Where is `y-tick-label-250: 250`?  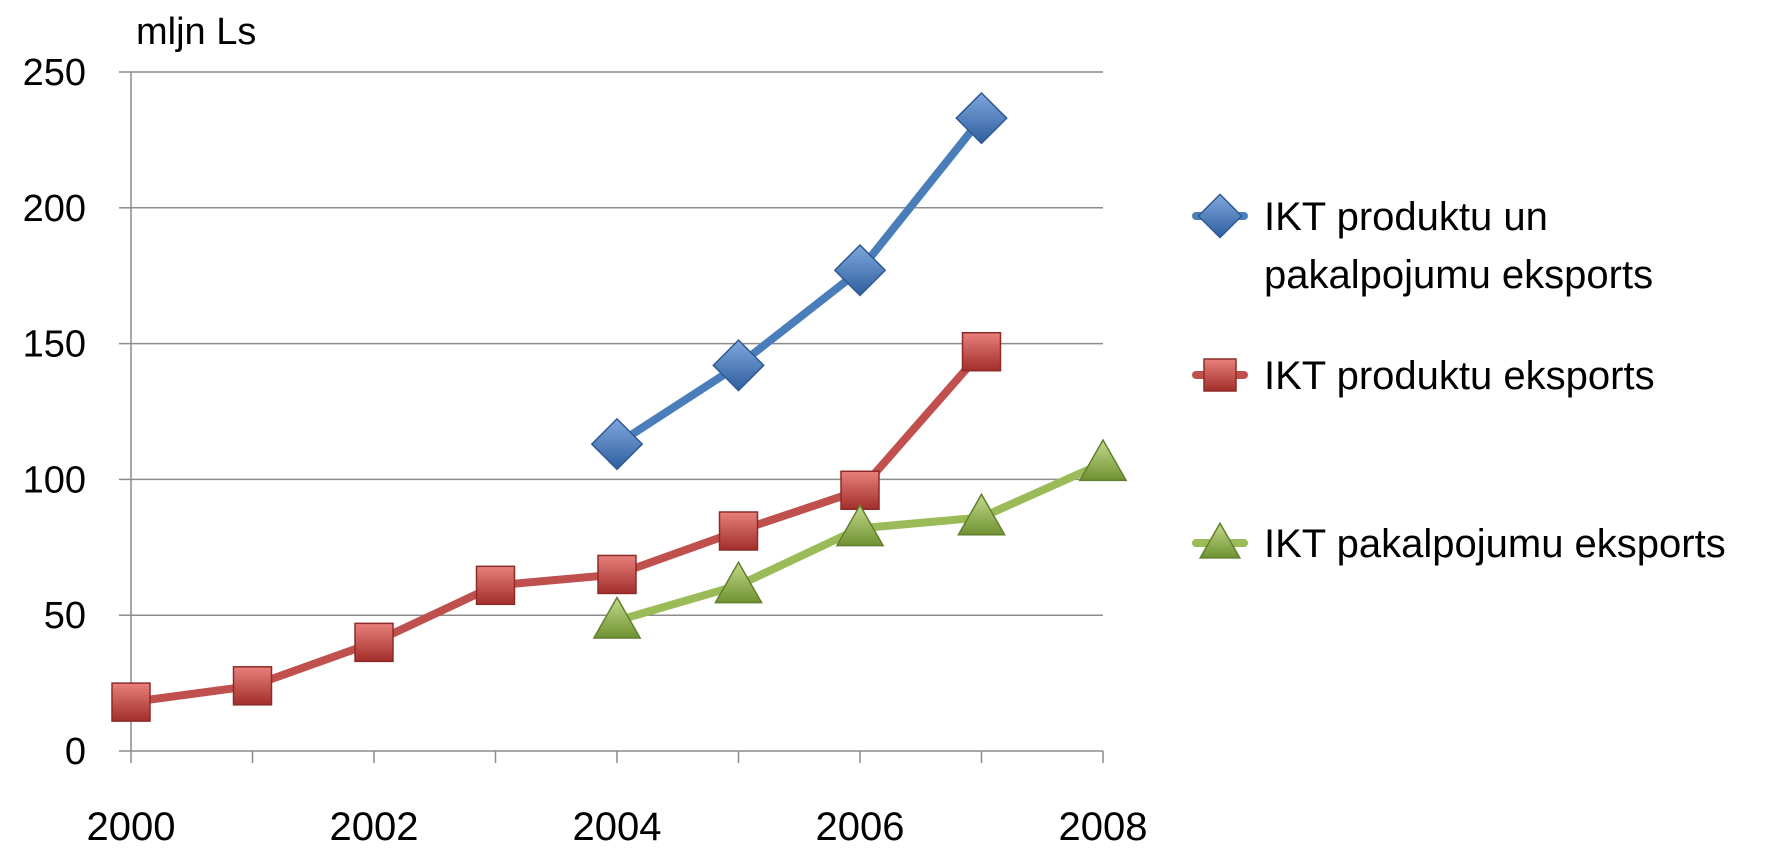
y-tick-label-250: 250 is located at coordinates (54, 73).